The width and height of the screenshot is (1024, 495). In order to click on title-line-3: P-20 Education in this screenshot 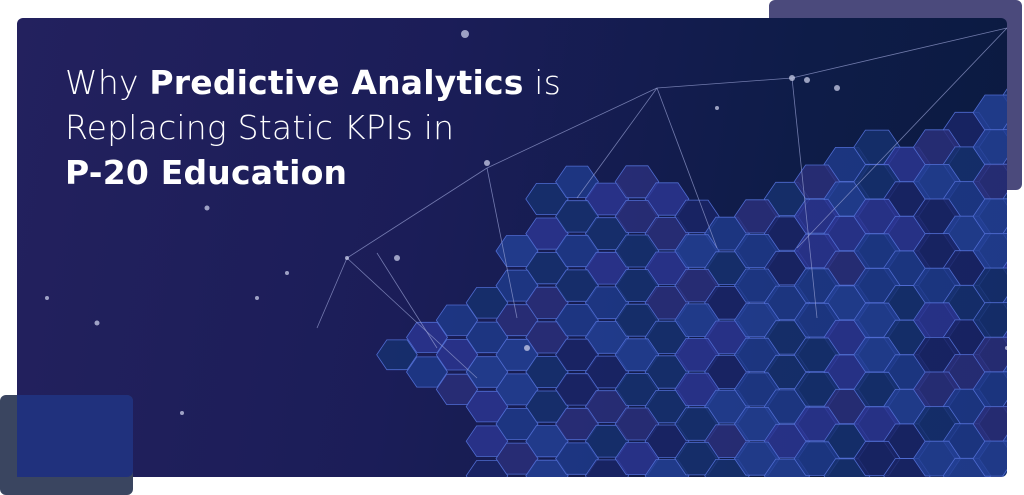, I will do `click(313, 172)`.